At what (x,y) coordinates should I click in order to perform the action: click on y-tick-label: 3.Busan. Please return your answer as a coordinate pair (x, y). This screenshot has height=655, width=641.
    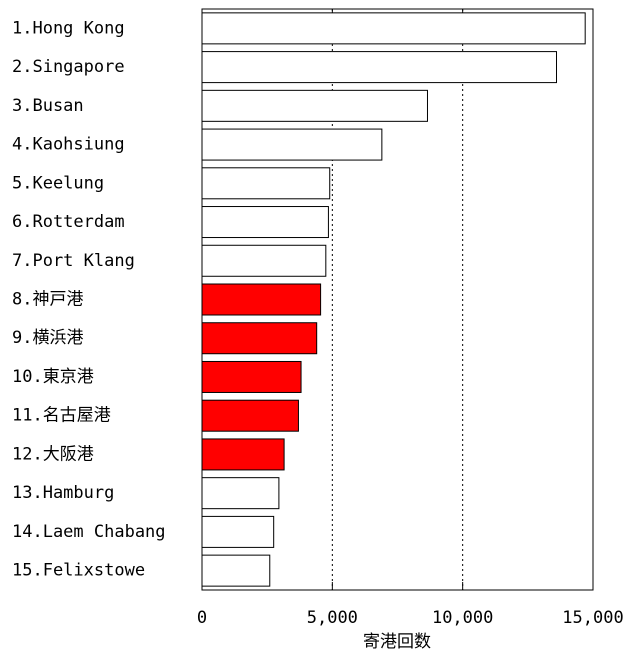
    Looking at the image, I should click on (48, 106).